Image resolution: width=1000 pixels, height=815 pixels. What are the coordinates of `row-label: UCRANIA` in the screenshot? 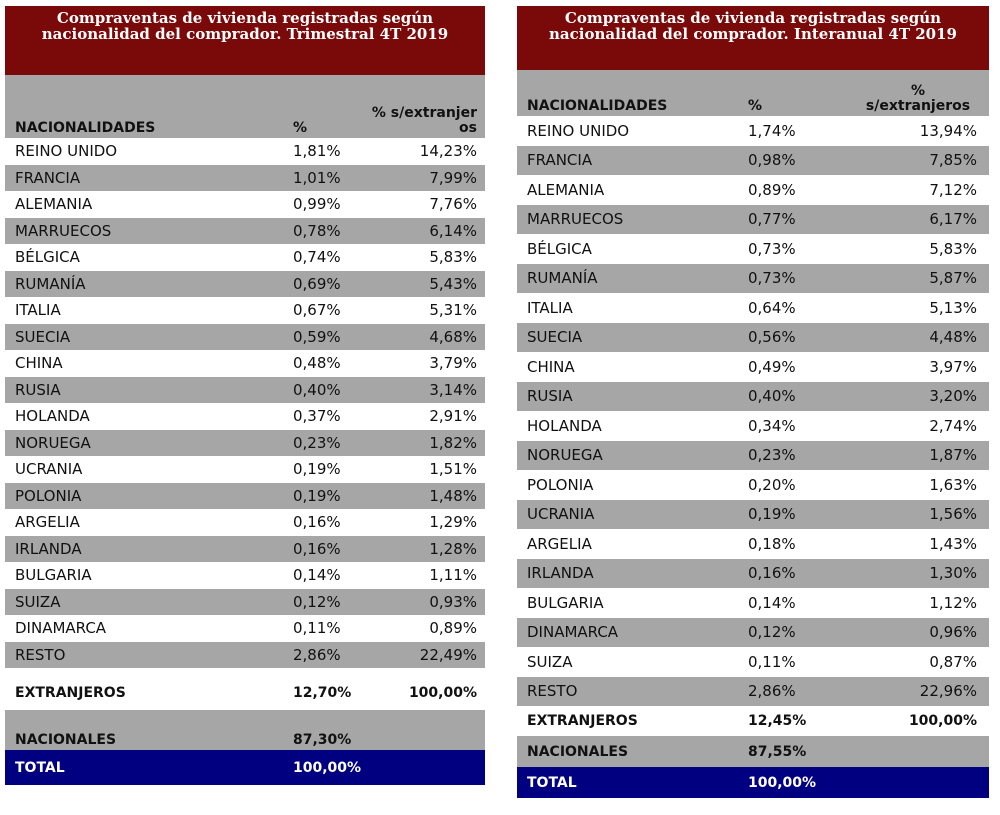 It's located at (561, 514).